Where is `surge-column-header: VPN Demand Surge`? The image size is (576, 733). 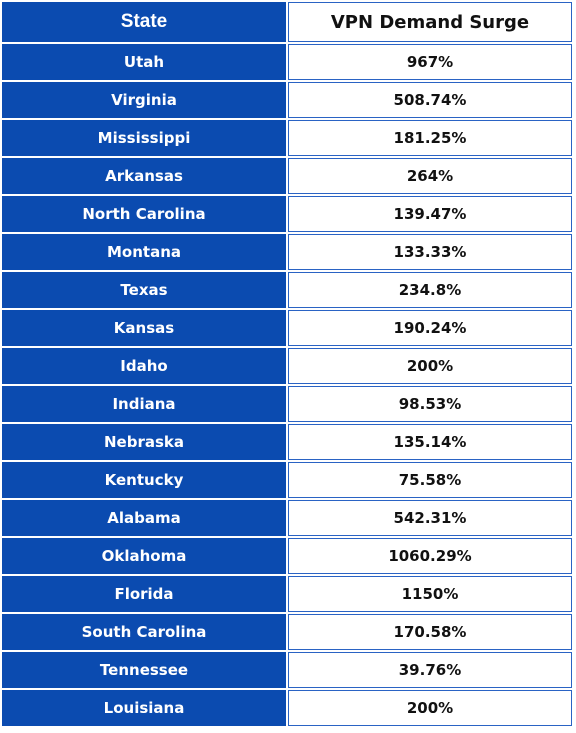
surge-column-header: VPN Demand Surge is located at coordinates (430, 22).